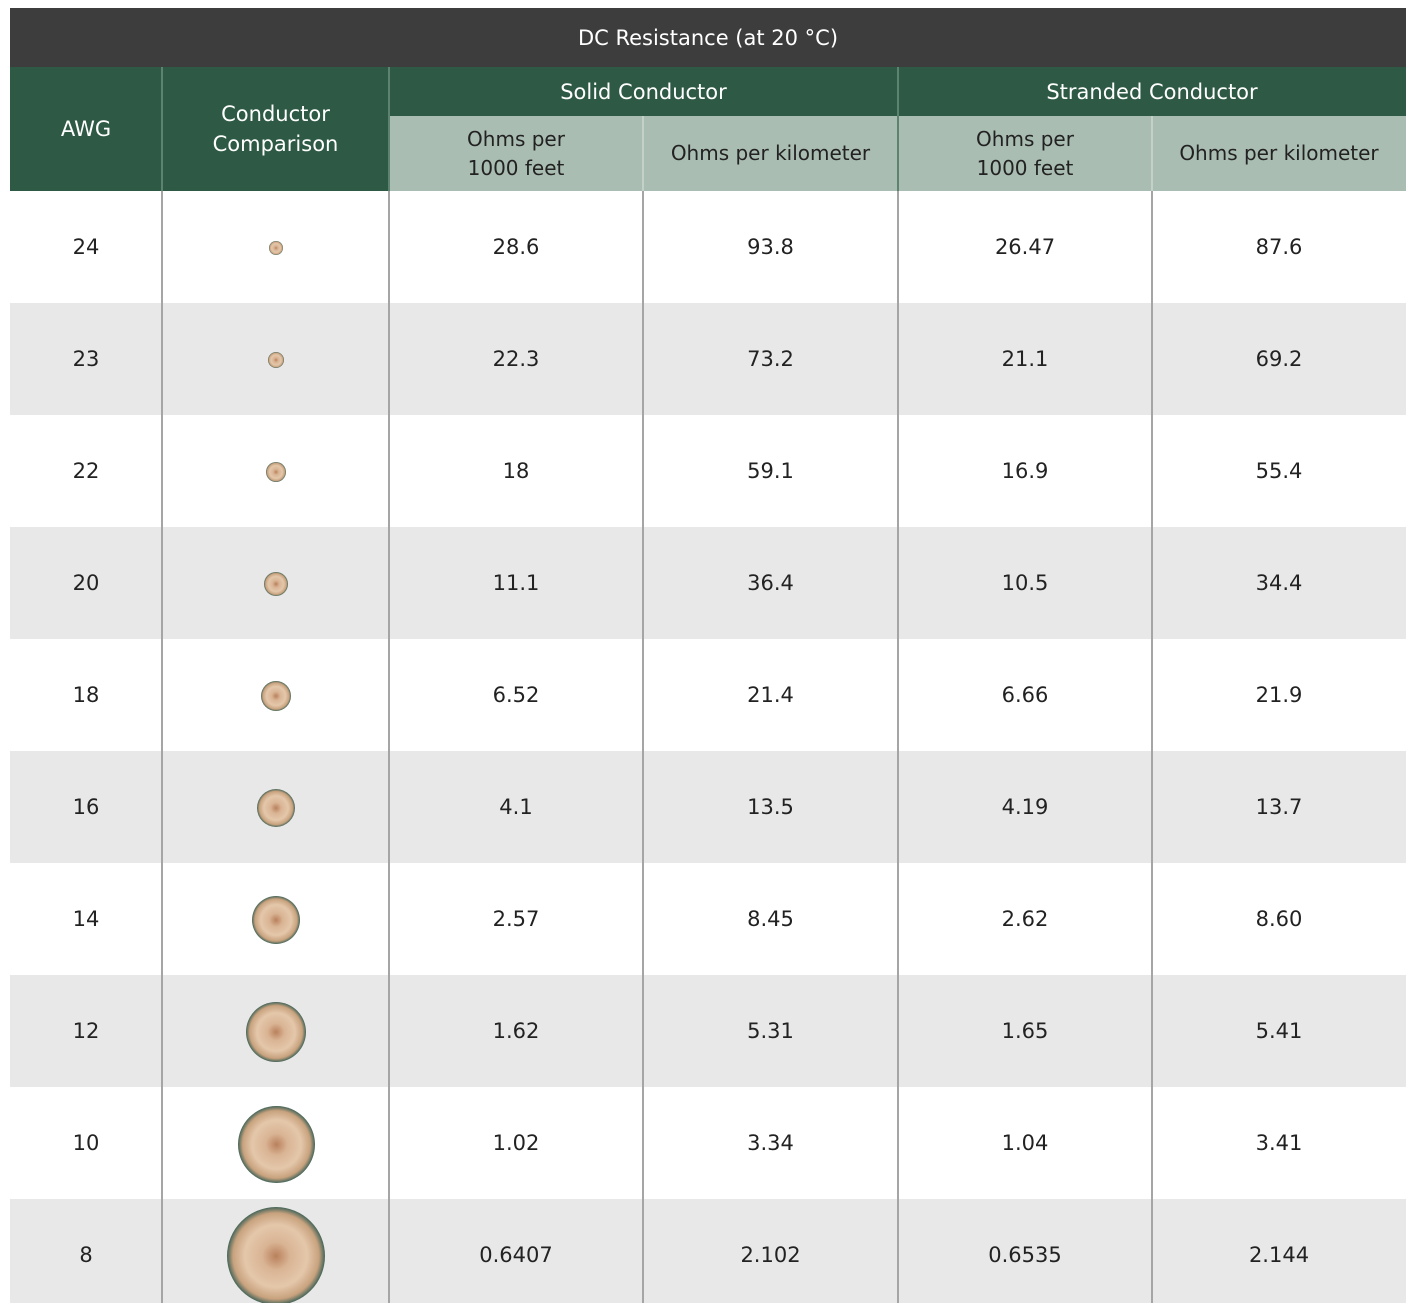 This screenshot has height=1303, width=1408. I want to click on table-cell: 8.60, so click(1279, 919).